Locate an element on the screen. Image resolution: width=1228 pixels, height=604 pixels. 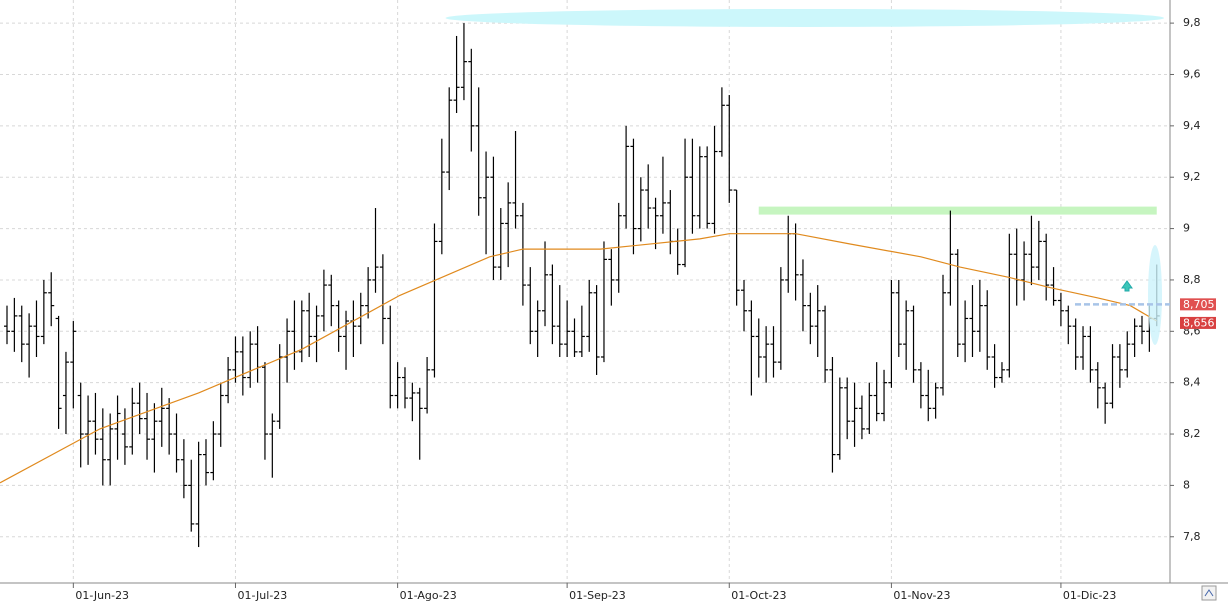
y-tick-label: 8,8 is located at coordinates (1192, 279).